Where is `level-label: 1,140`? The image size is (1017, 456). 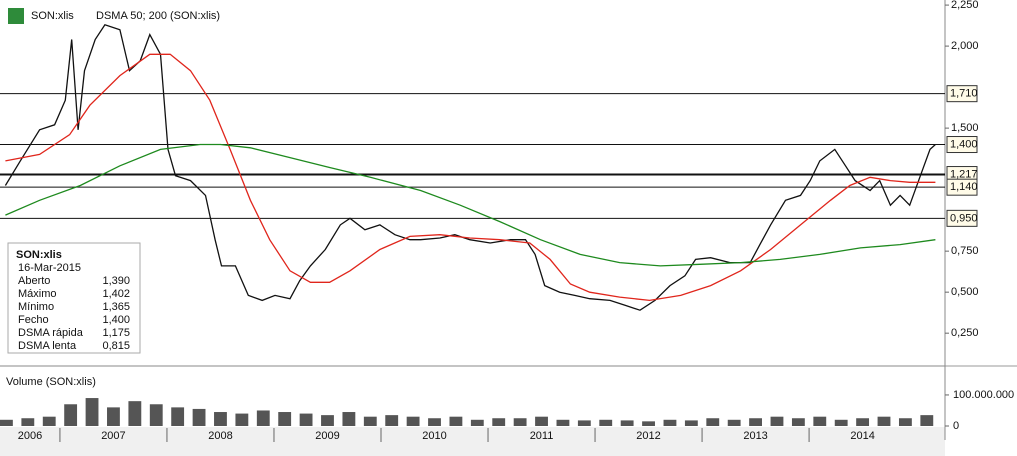
level-label: 1,140 is located at coordinates (964, 187).